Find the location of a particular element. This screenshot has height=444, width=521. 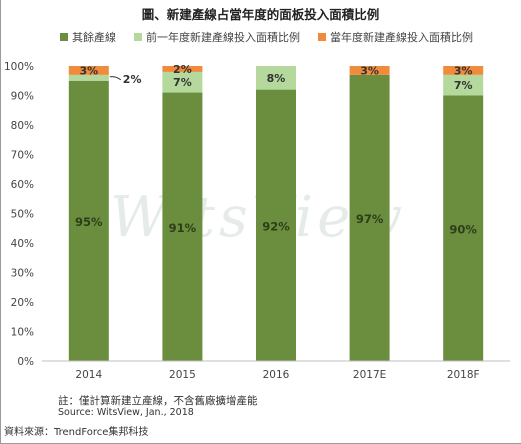

legend-item-other-lines: 其餘產線 is located at coordinates (88, 37).